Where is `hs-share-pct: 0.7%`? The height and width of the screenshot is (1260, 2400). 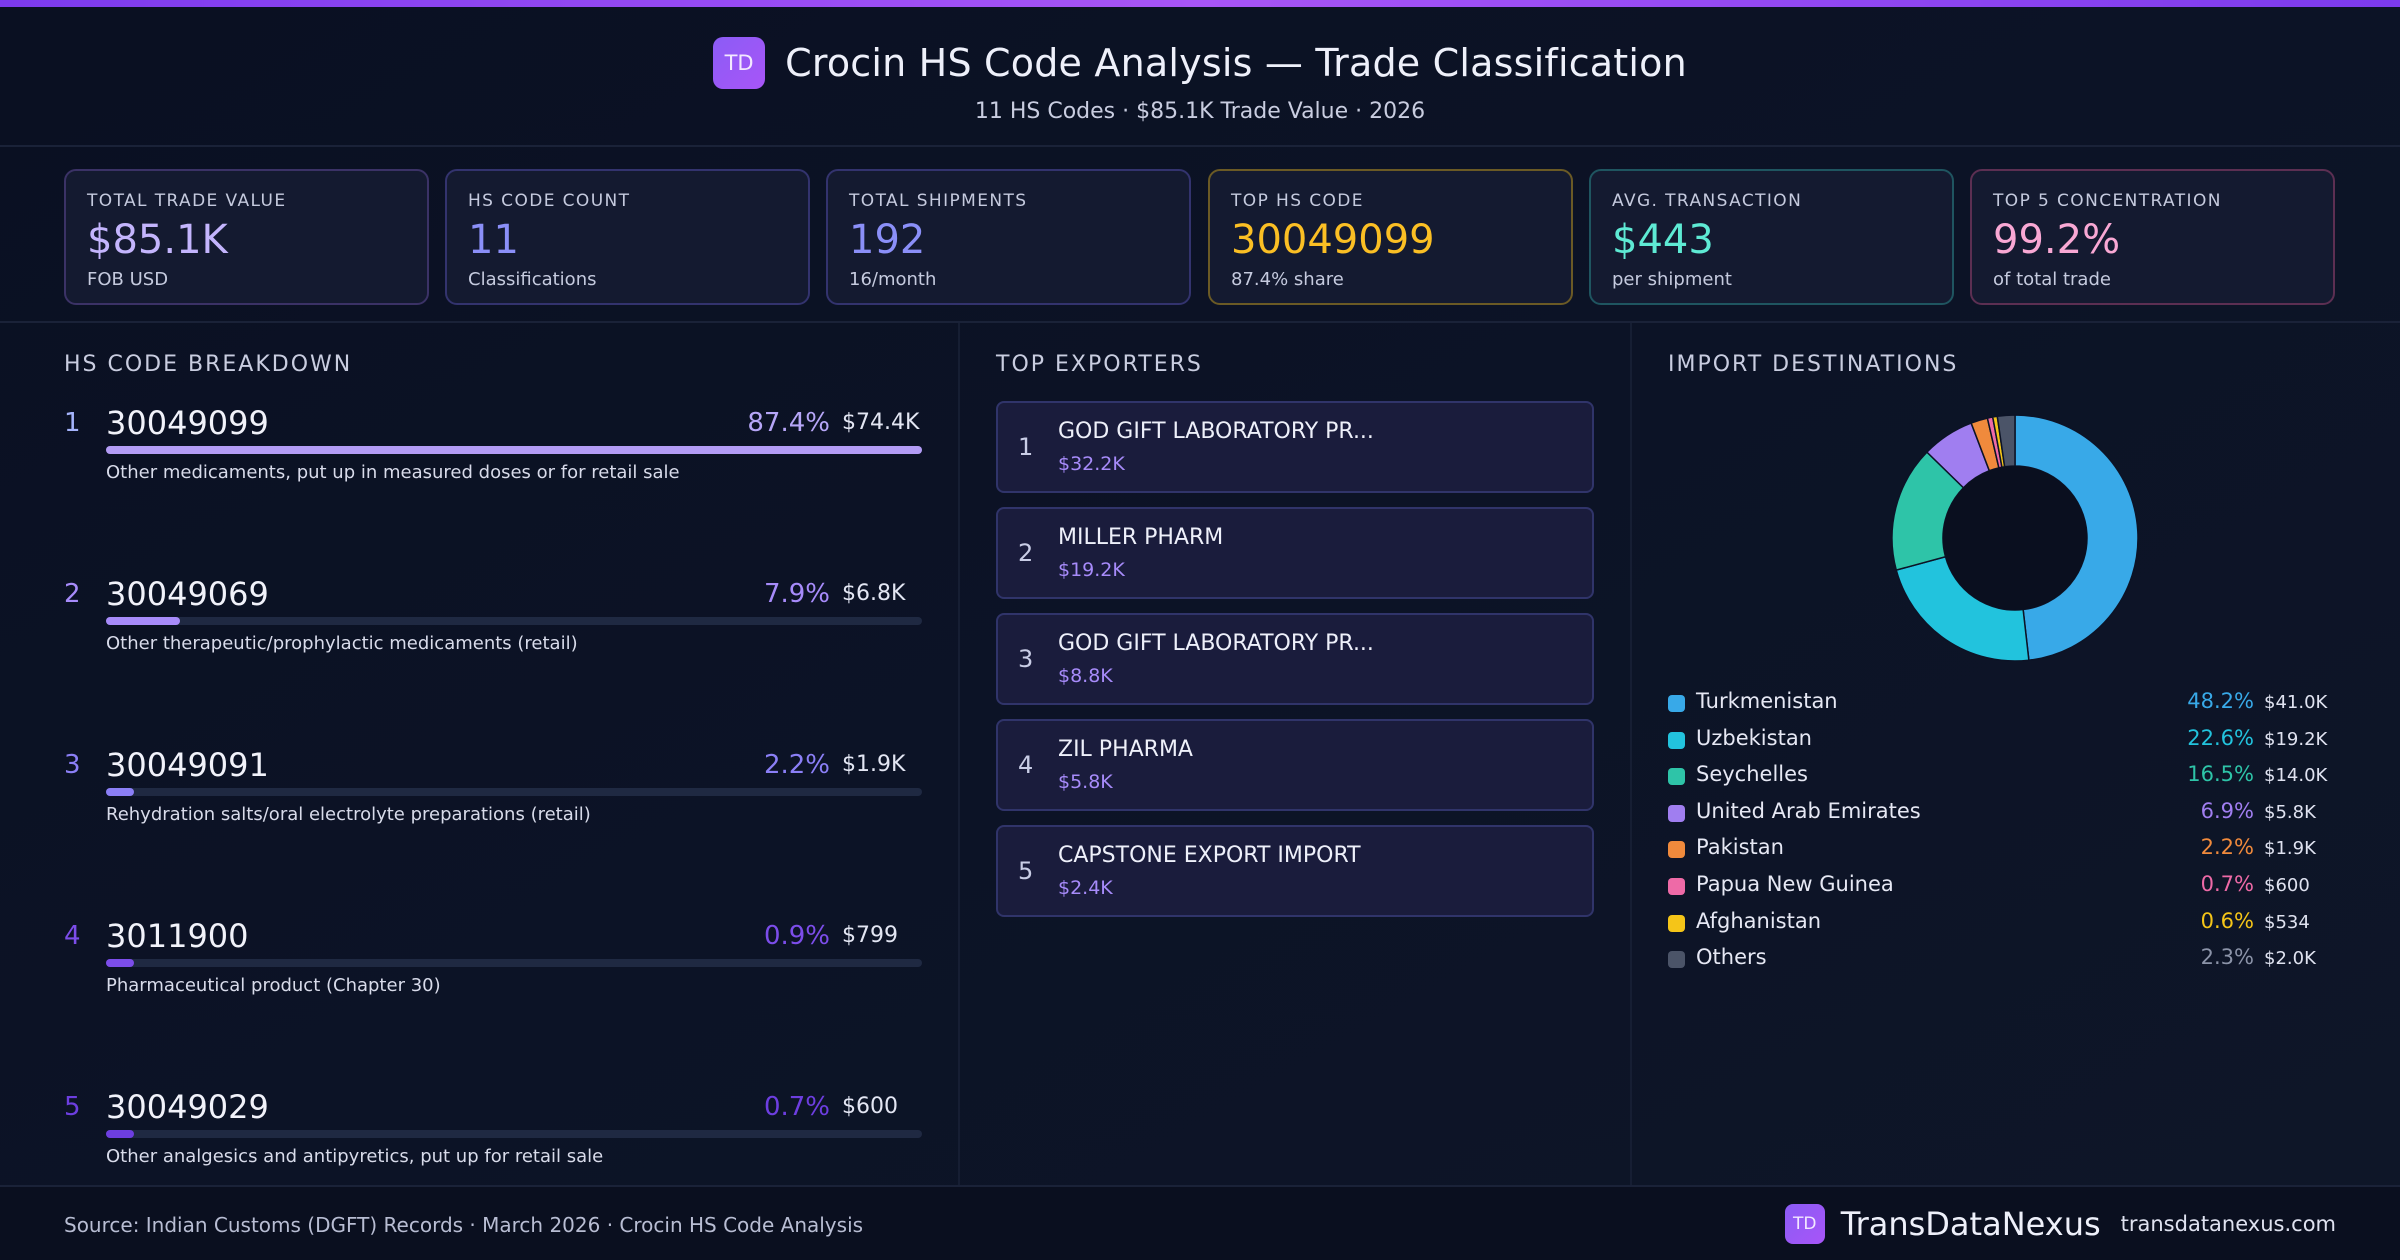 hs-share-pct: 0.7% is located at coordinates (796, 1107).